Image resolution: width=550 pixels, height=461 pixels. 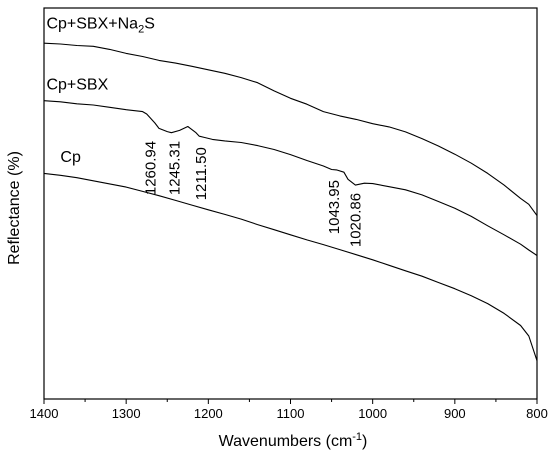 I want to click on x-axis-ticks: 1400 1300 1200 1100 1000 900 800, so click(x=289, y=410).